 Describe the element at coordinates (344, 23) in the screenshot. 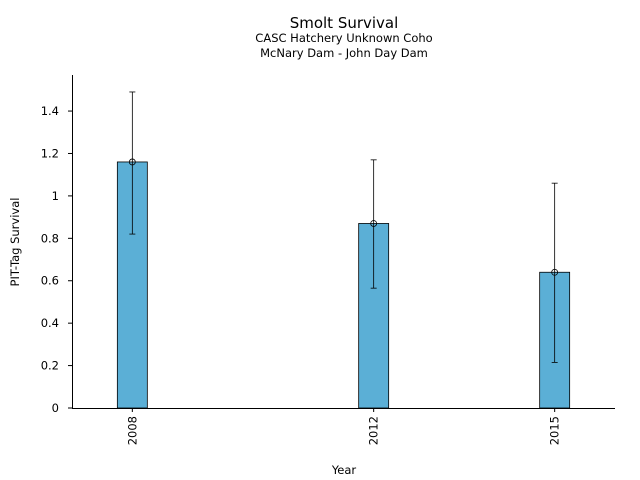

I see `chart-title: Smolt Survival` at that location.